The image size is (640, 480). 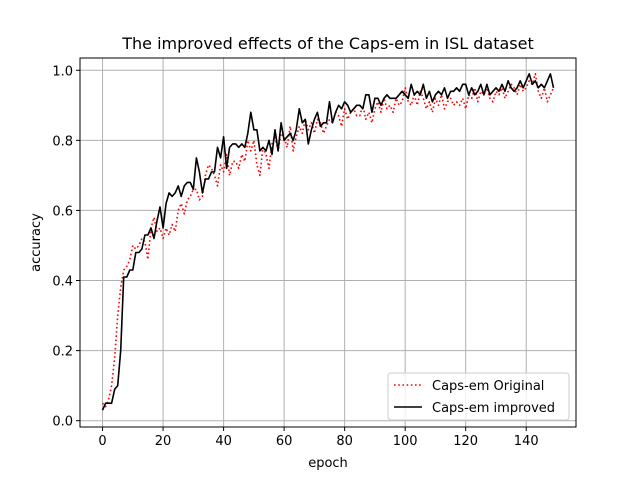 What do you see at coordinates (62, 282) in the screenshot?
I see `y-tick-label: 0.4` at bounding box center [62, 282].